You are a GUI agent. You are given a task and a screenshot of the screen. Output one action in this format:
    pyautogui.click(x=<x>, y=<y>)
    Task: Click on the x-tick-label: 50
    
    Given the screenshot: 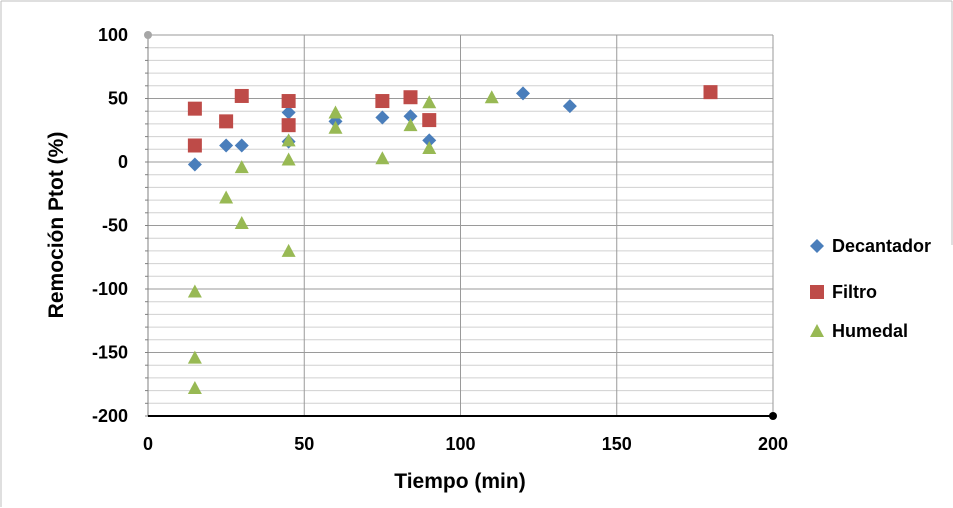 What is the action you would take?
    pyautogui.click(x=304, y=444)
    